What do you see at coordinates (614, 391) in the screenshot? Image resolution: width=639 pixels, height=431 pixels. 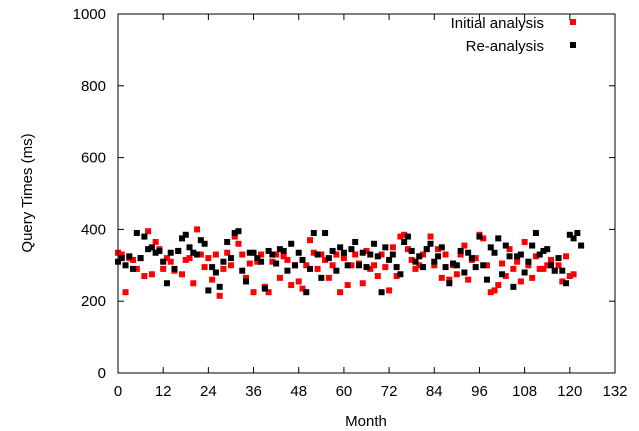 I see `x-tick-label: 132` at bounding box center [614, 391].